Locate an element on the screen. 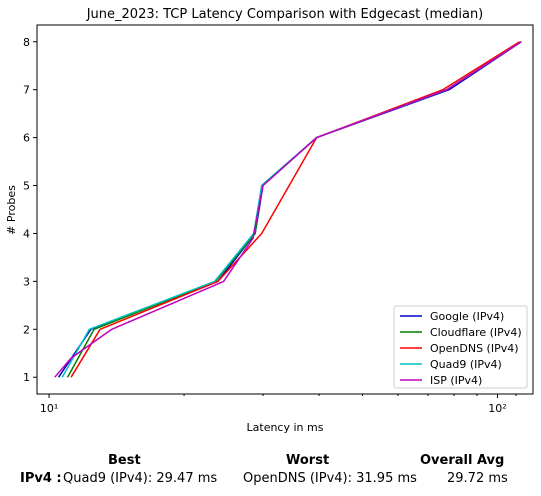 This screenshot has height=496, width=541. legend-label: Cloudflare (IPv4) is located at coordinates (476, 332).